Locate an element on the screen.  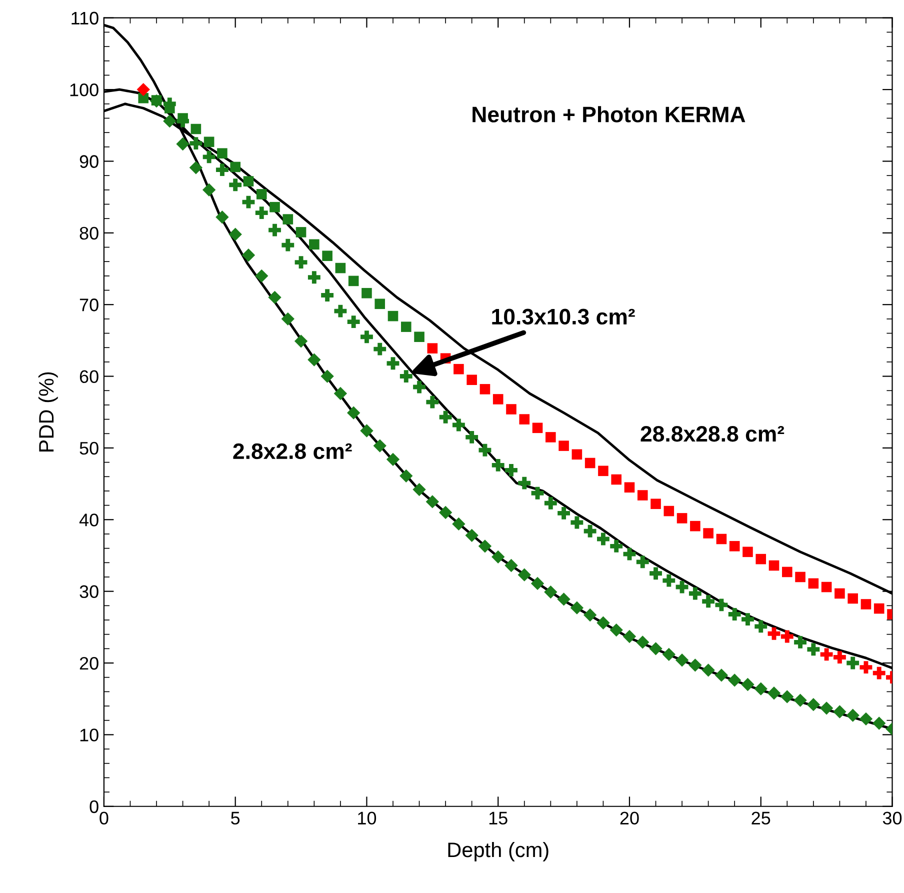
y-tick-label: 40 is located at coordinates (88, 520).